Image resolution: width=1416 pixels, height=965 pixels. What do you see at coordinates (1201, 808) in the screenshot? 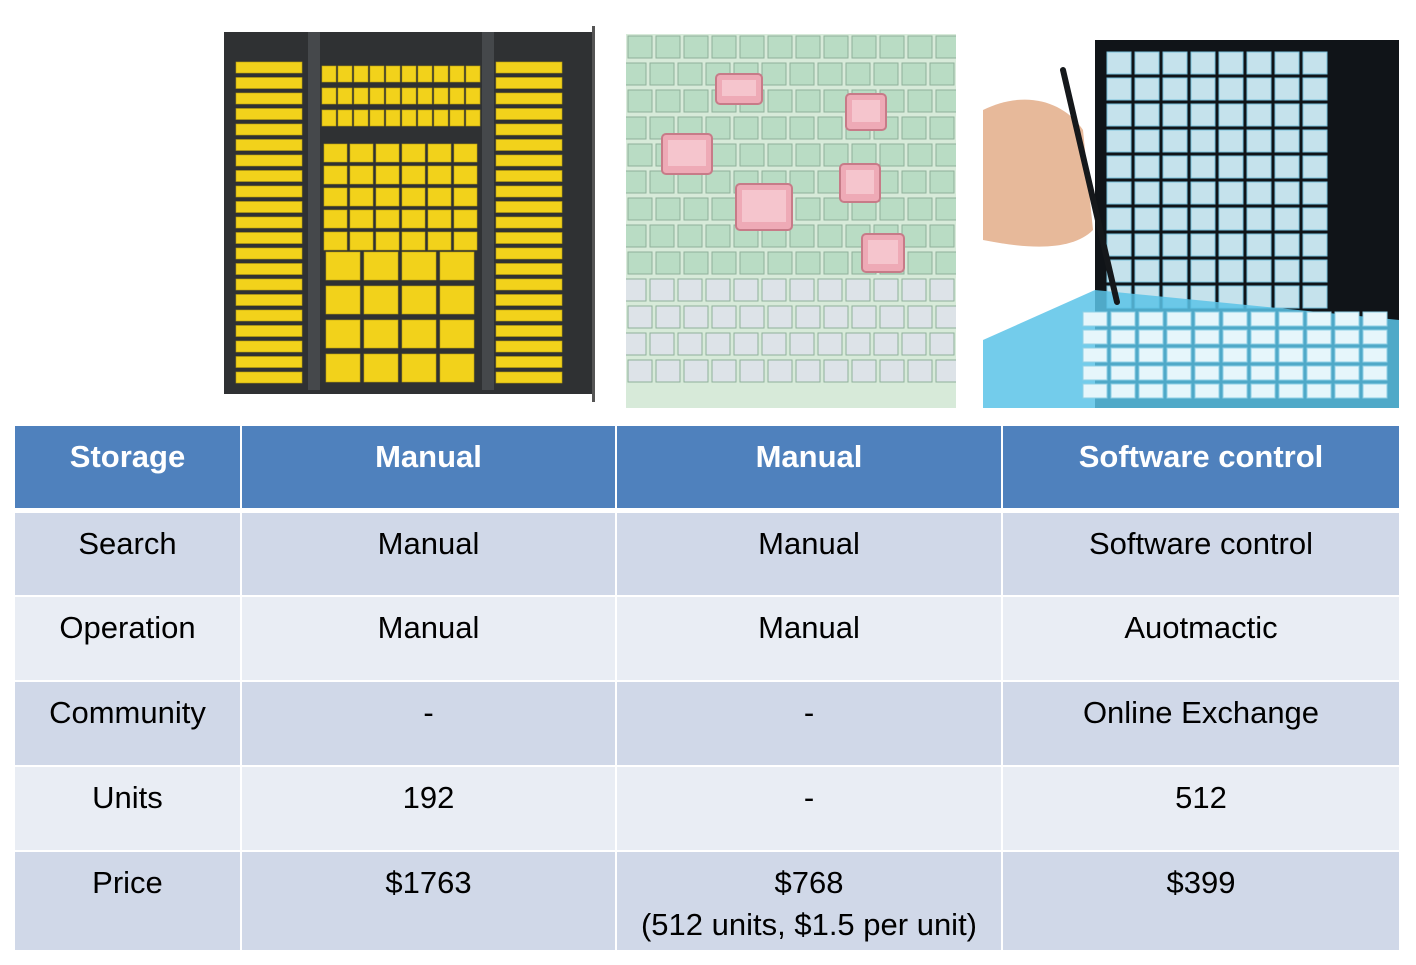
I see `table-cell: 512` at bounding box center [1201, 808].